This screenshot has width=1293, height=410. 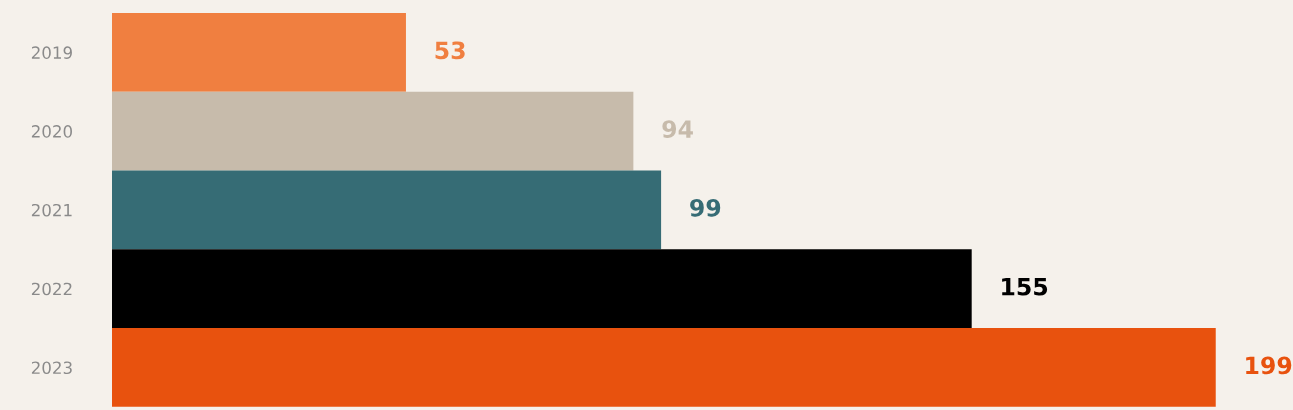 What do you see at coordinates (51, 131) in the screenshot?
I see `y-tick-label: 2020` at bounding box center [51, 131].